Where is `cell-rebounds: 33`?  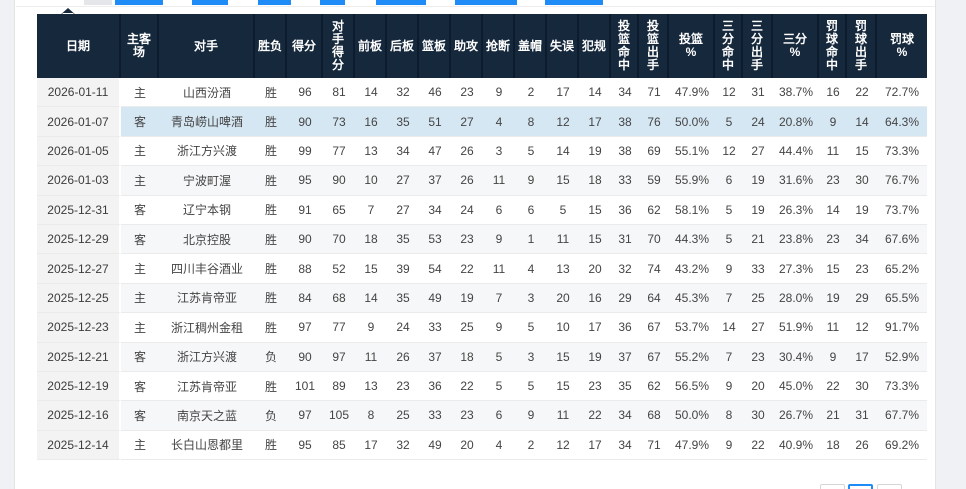 cell-rebounds: 33 is located at coordinates (435, 328).